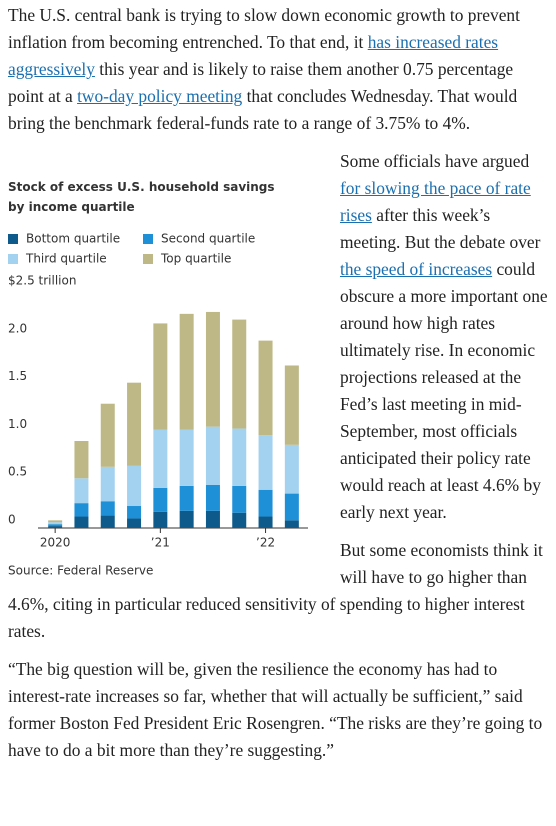  What do you see at coordinates (66, 259) in the screenshot?
I see `legend-label: Third quartile` at bounding box center [66, 259].